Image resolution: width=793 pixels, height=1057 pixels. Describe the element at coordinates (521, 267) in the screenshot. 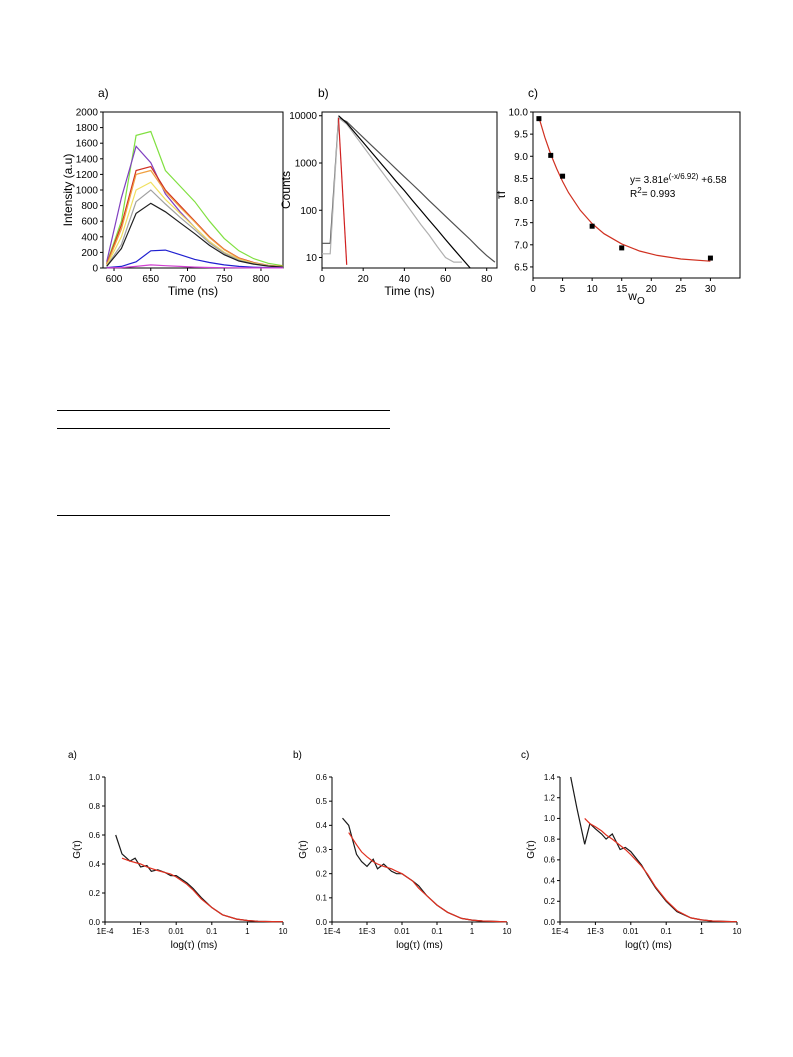

I see `y-tick-label: 6.5` at that location.